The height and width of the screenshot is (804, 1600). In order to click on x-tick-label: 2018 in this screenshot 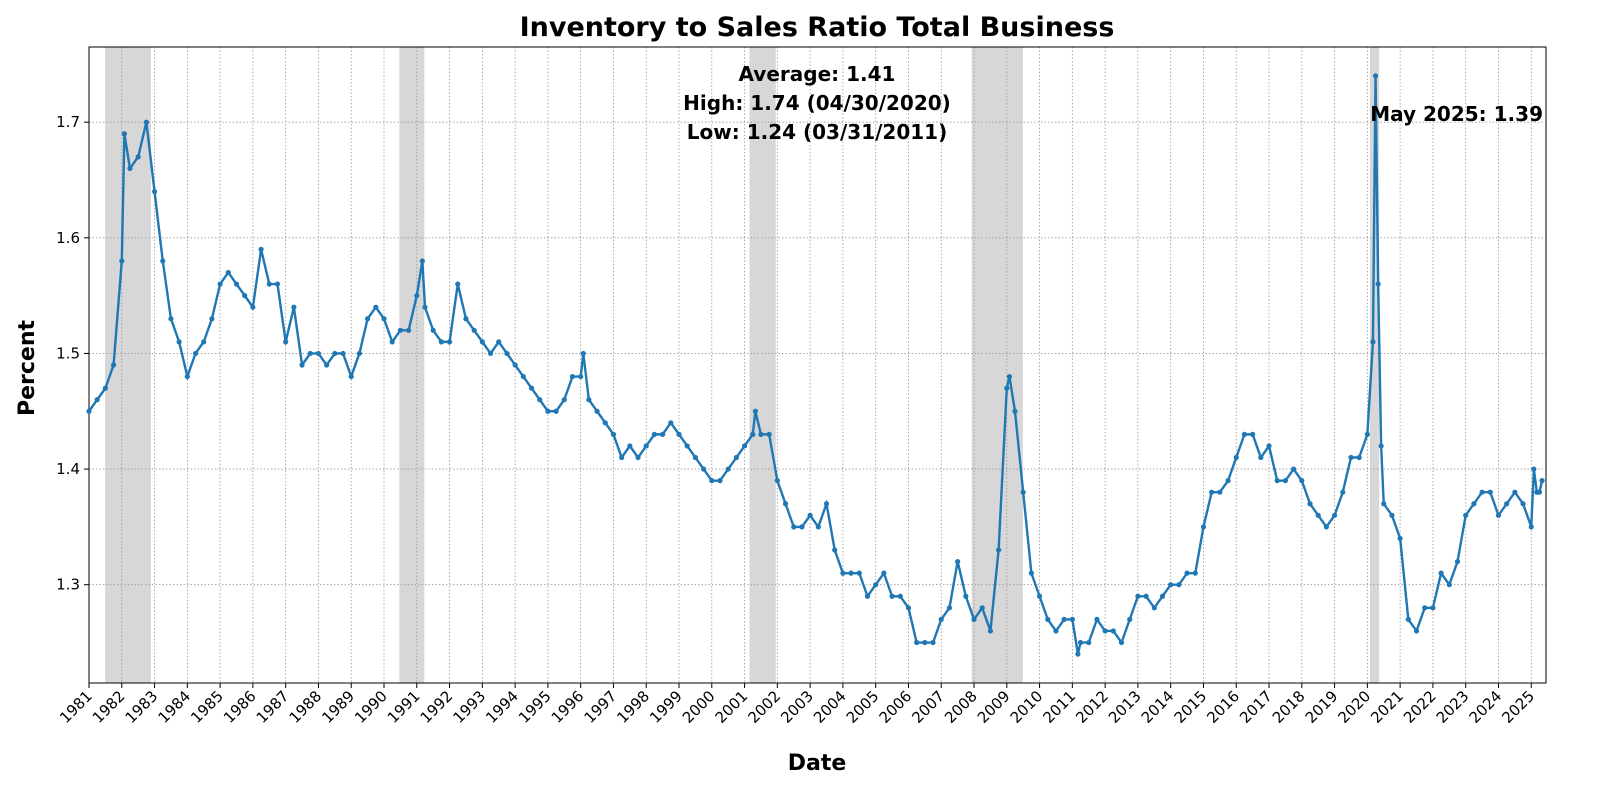, I will do `click(1289, 707)`.